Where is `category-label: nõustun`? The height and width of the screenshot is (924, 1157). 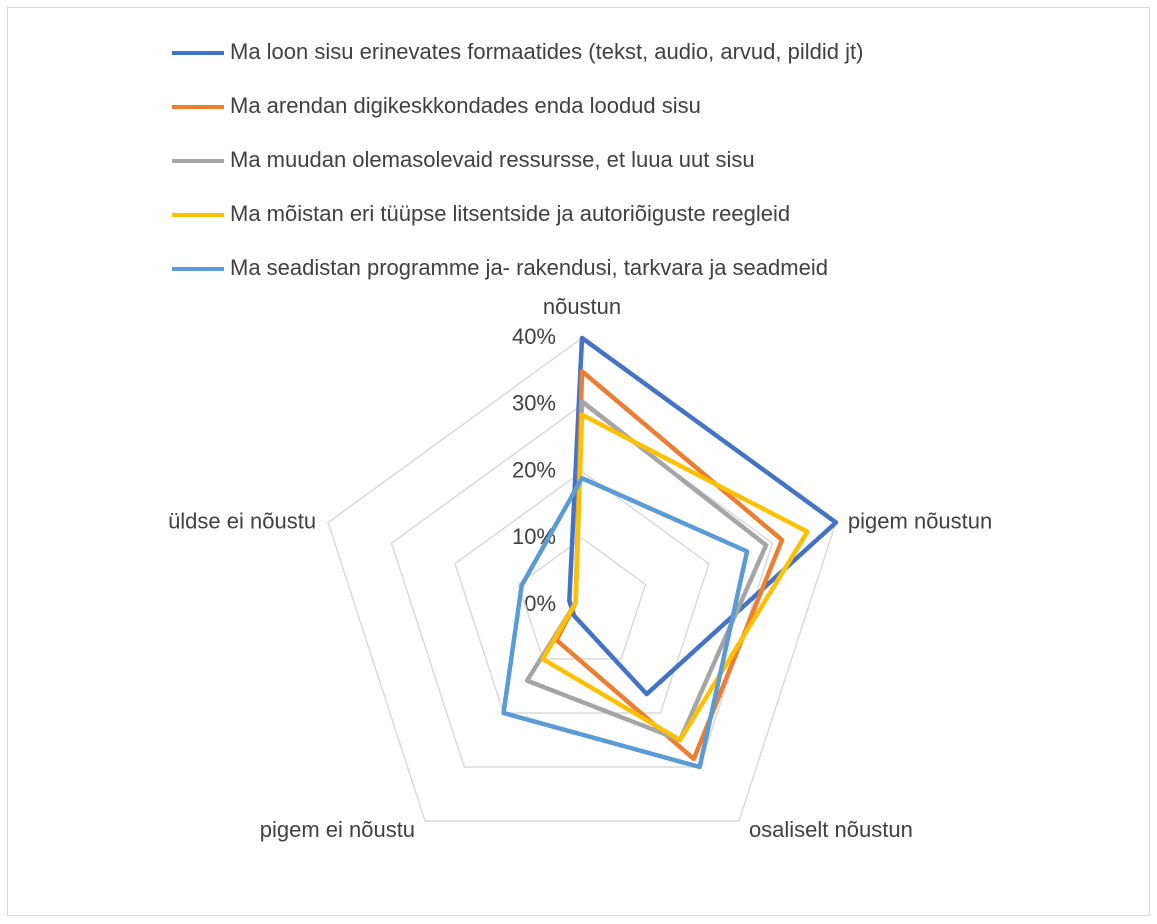
category-label: nõustun is located at coordinates (582, 306).